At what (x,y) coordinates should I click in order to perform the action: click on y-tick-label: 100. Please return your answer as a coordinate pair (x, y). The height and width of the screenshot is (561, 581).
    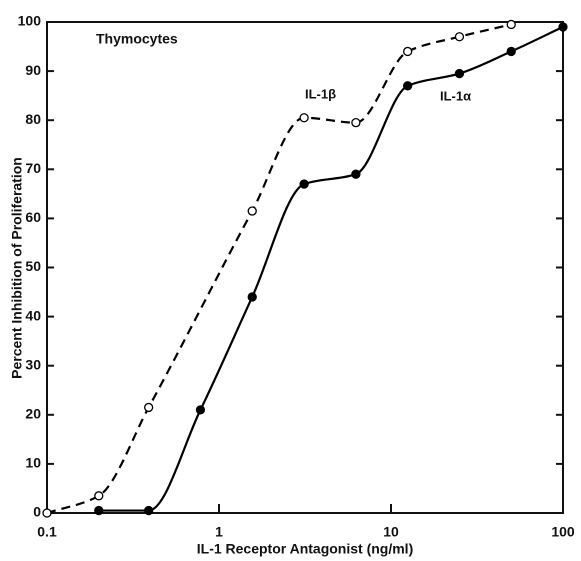
    Looking at the image, I should click on (30, 21).